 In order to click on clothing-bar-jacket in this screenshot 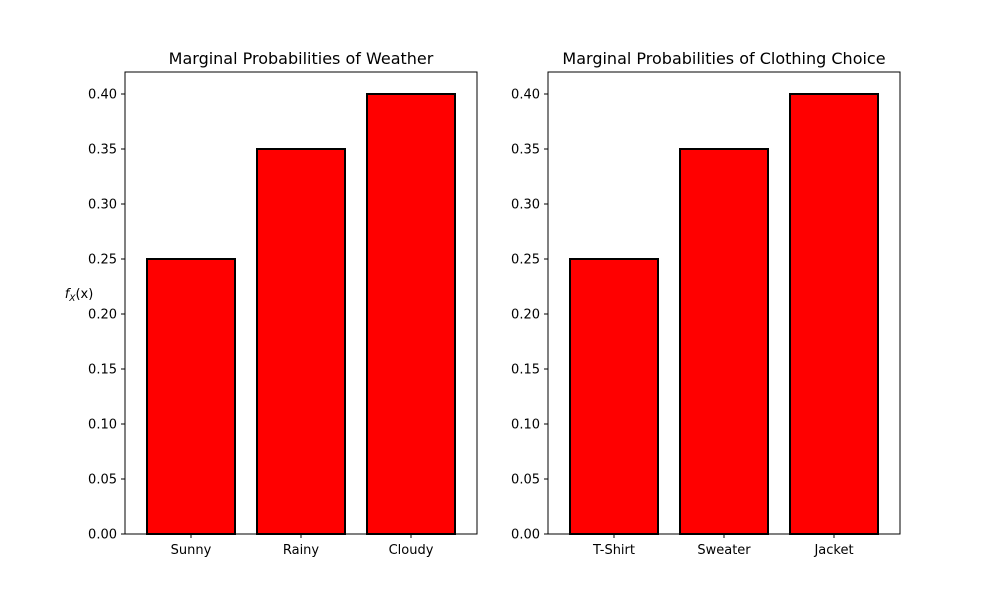, I will do `click(834, 314)`.